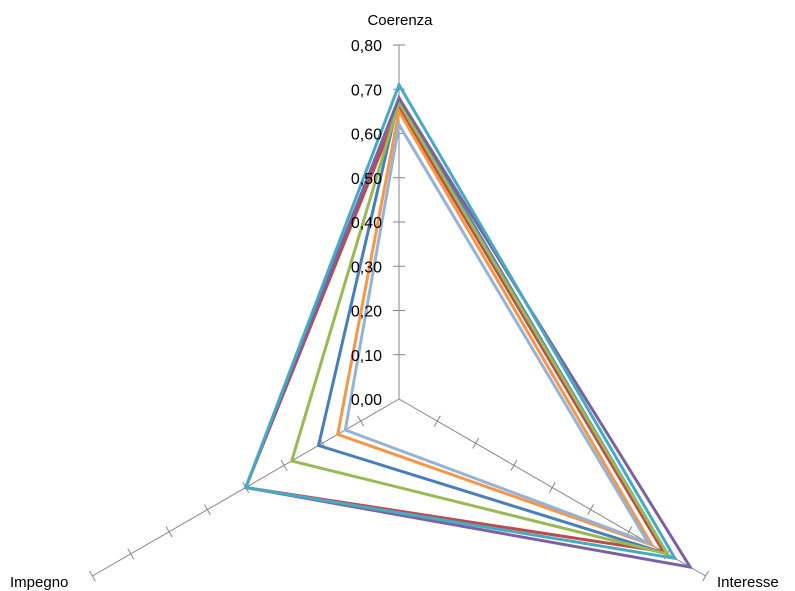 This screenshot has width=795, height=591. What do you see at coordinates (400, 20) in the screenshot?
I see `axis-title-coerenza: Coerenza` at bounding box center [400, 20].